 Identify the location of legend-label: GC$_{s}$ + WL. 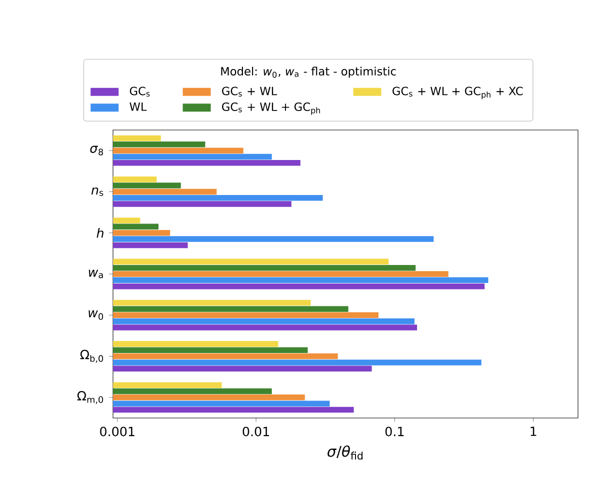
(250, 91).